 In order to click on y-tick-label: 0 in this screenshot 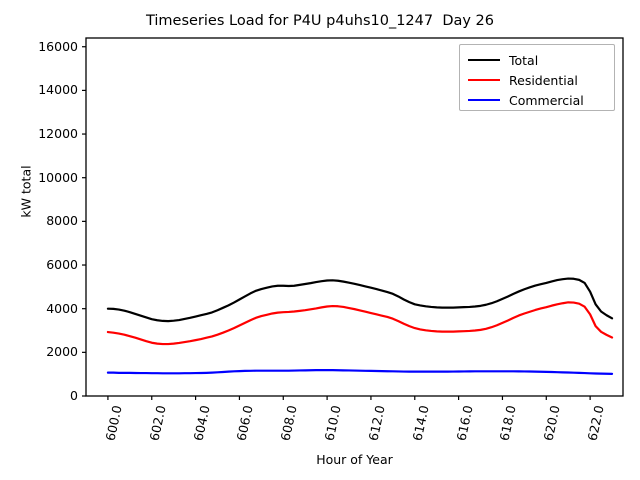, I will do `click(74, 395)`.